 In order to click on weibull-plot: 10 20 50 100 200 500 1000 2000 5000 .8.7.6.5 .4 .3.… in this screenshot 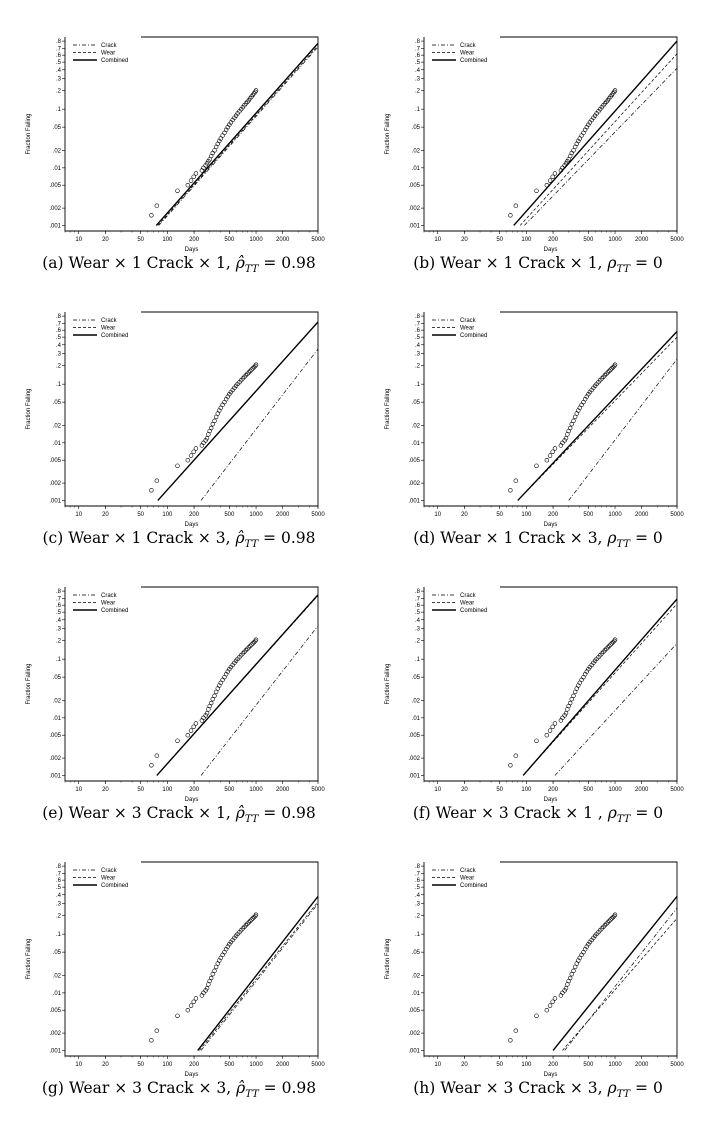, I will do `click(534, 694)`.